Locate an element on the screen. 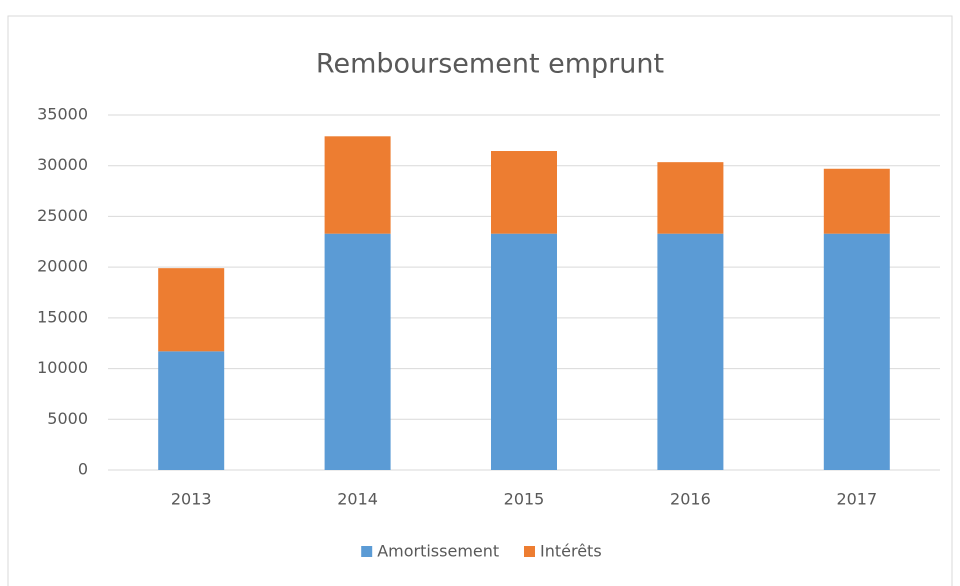 This screenshot has height=586, width=960. y-tick-label: 15000 is located at coordinates (62, 316).